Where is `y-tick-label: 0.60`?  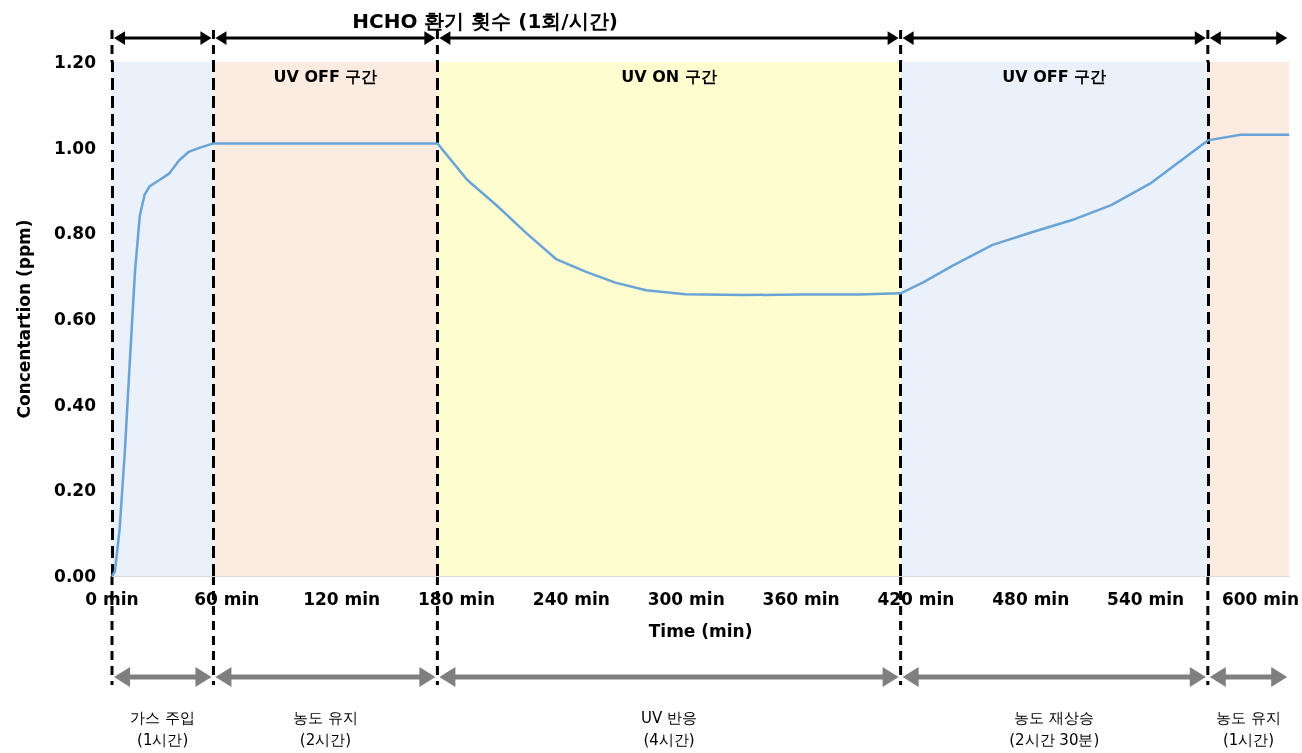 y-tick-label: 0.60 is located at coordinates (75, 319).